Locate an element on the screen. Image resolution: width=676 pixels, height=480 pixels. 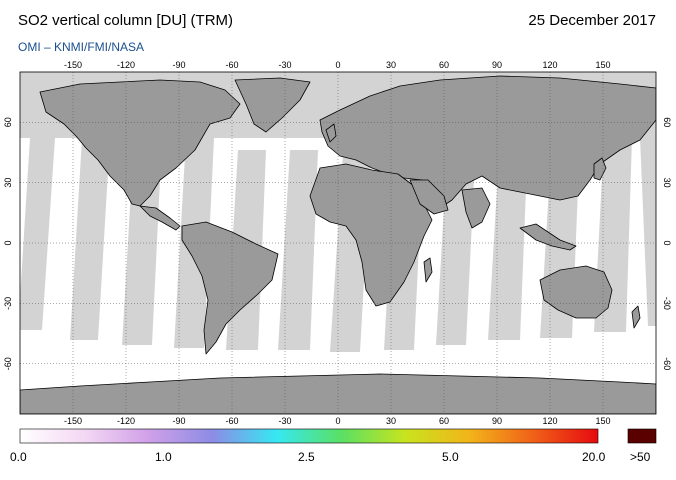
madagascar is located at coordinates (428, 270).